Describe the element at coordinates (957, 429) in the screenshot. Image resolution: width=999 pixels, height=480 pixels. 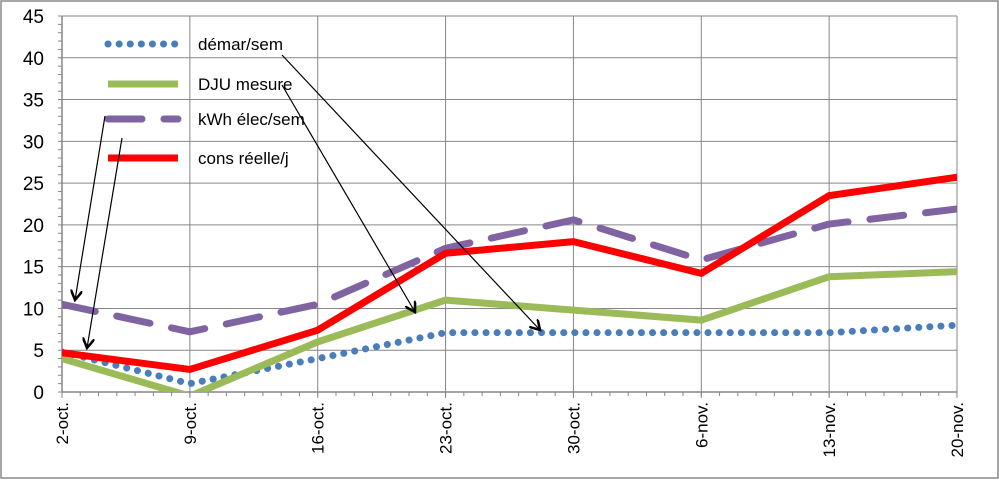
I see `x-tick-label: 20-nov.` at that location.